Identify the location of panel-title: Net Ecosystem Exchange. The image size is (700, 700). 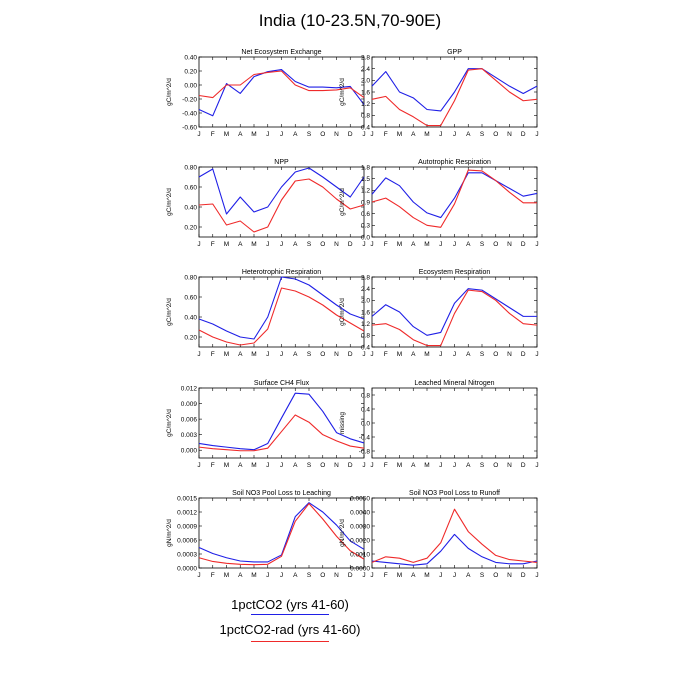
(281, 52).